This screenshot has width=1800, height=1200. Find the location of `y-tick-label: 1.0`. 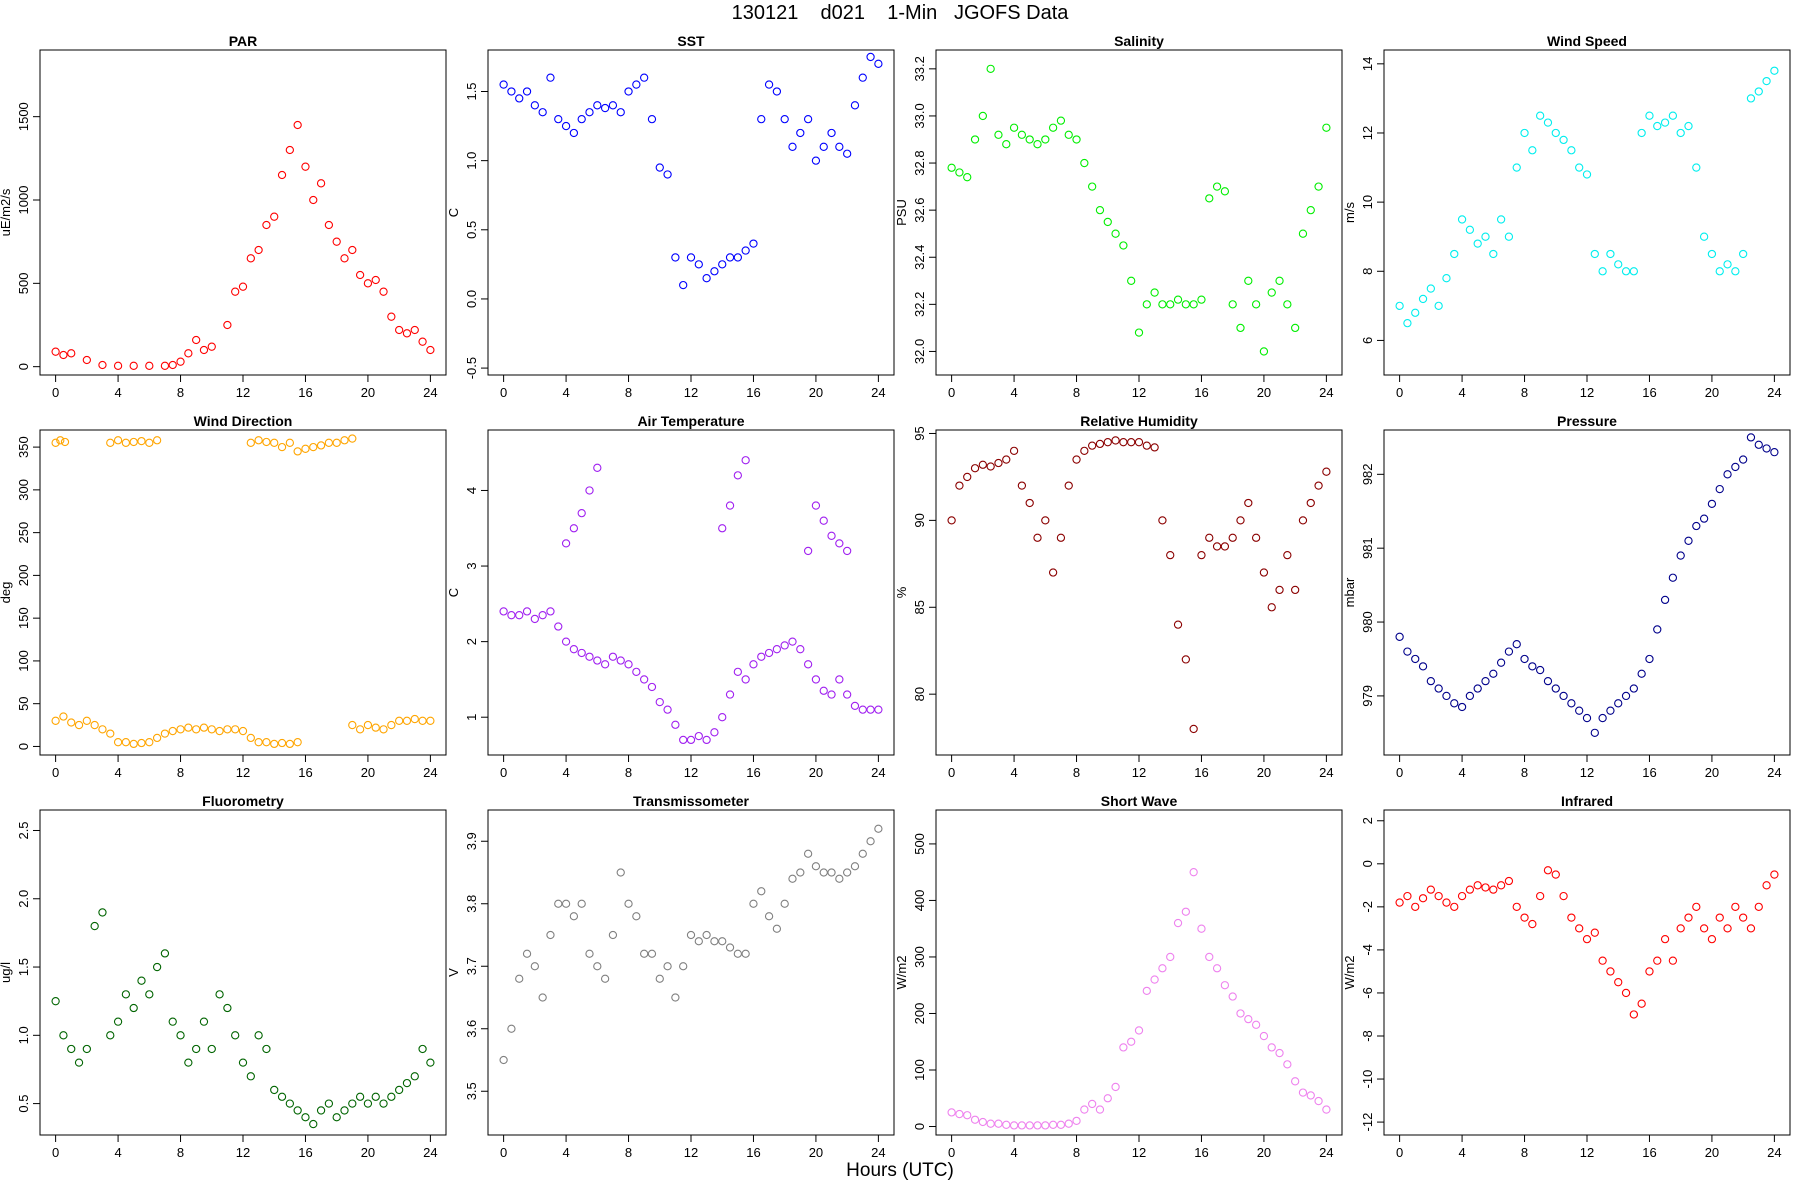

y-tick-label: 1.0 is located at coordinates (471, 161).